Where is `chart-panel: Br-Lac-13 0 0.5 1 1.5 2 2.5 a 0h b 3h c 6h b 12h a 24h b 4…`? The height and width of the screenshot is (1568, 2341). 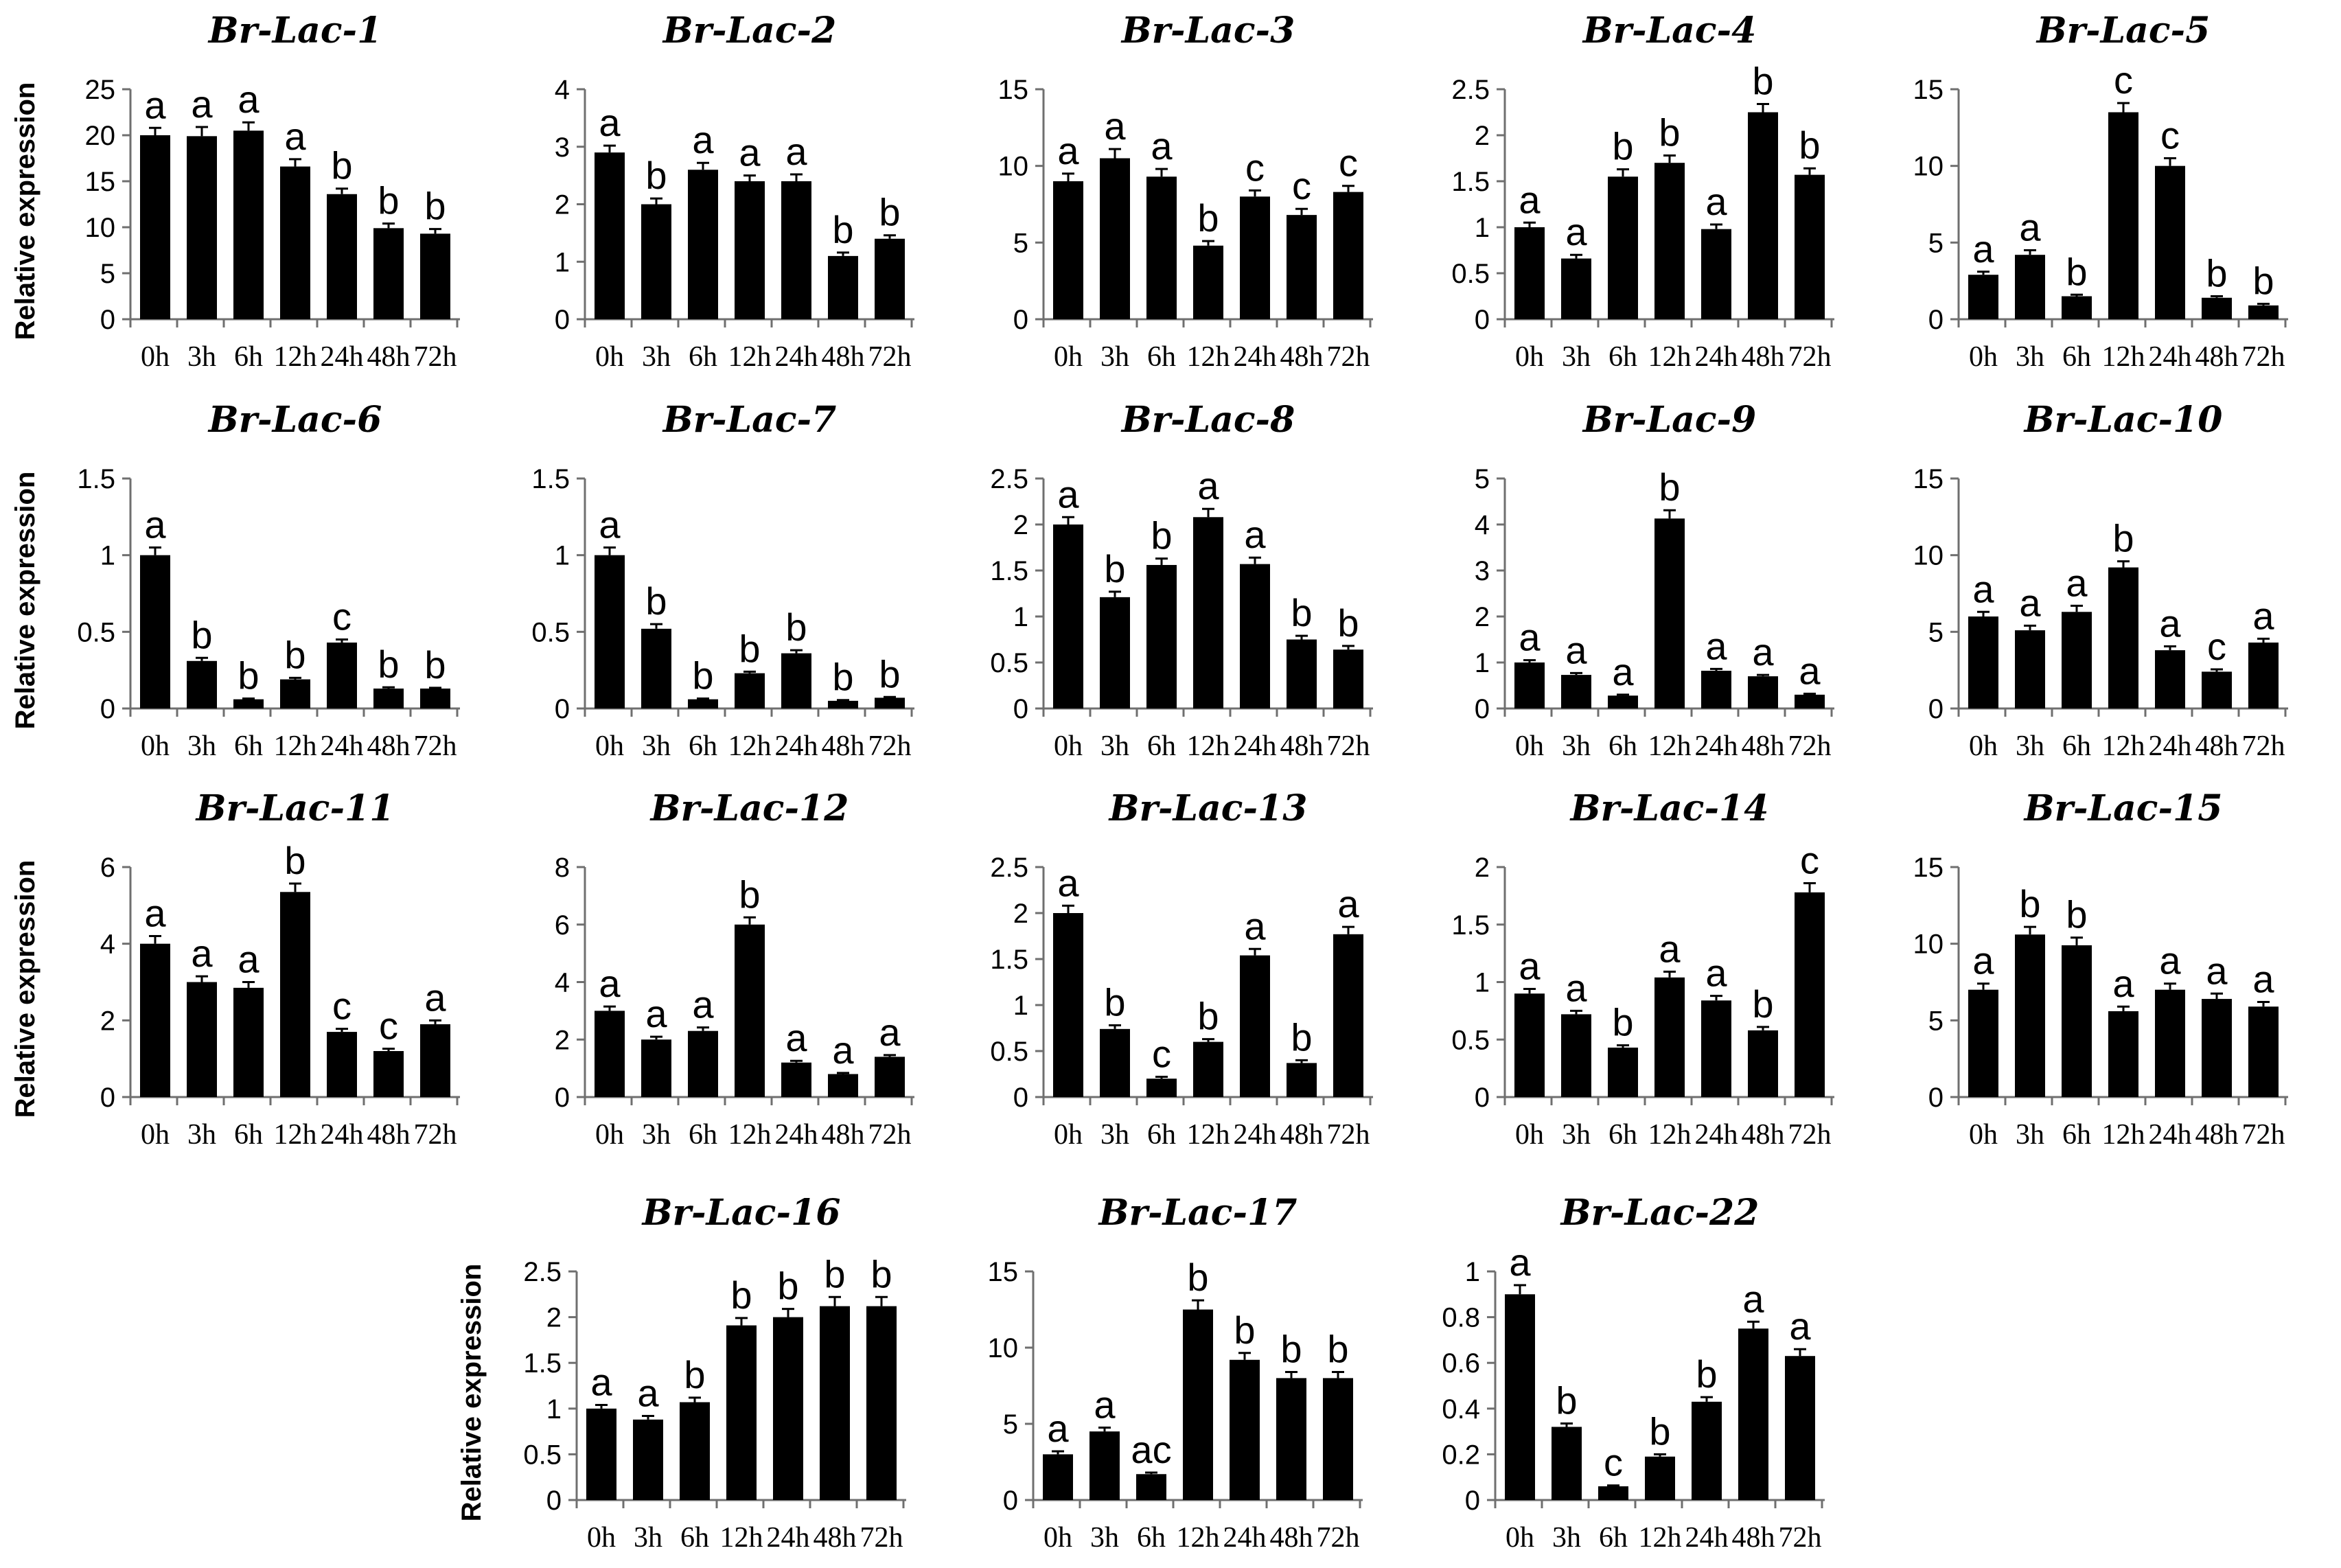 chart-panel: Br-Lac-13 0 0.5 1 1.5 2 2.5 a 0h b 3h c 6h b 12h a 24h b 4… is located at coordinates (1182, 969).